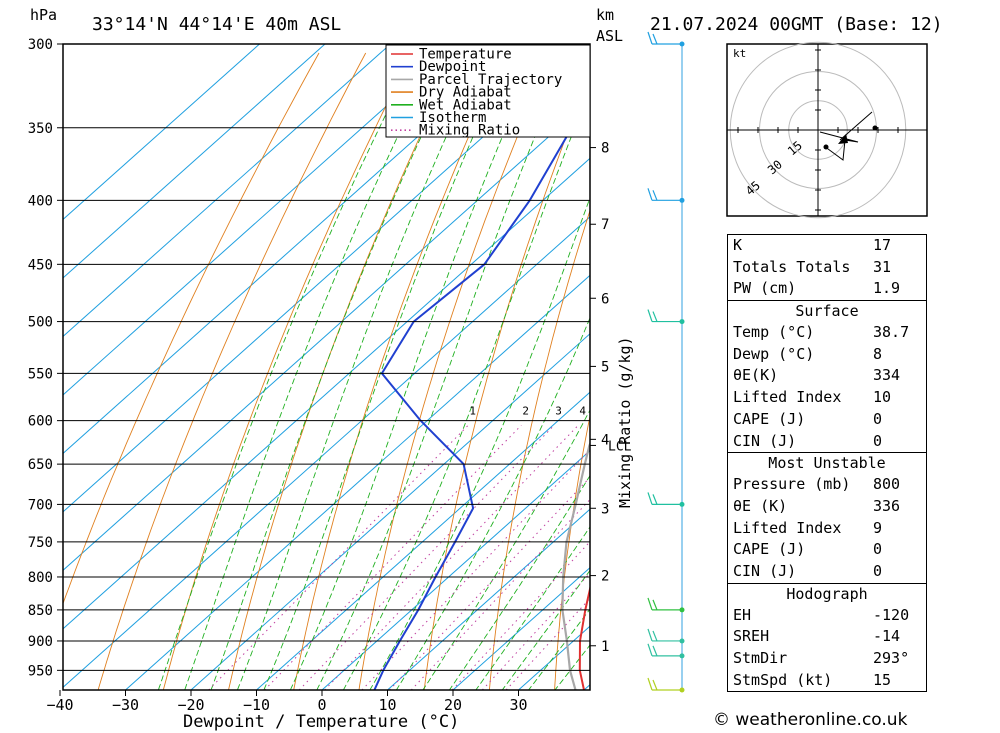 This screenshot has width=1000, height=733. I want to click on x-axis-label: Dewpoint / Temperature (°C), so click(321, 722).